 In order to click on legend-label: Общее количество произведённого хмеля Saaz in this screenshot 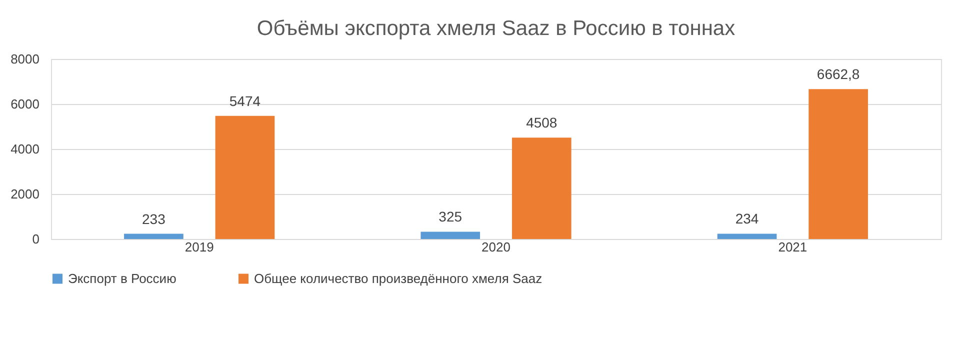, I will do `click(398, 278)`.